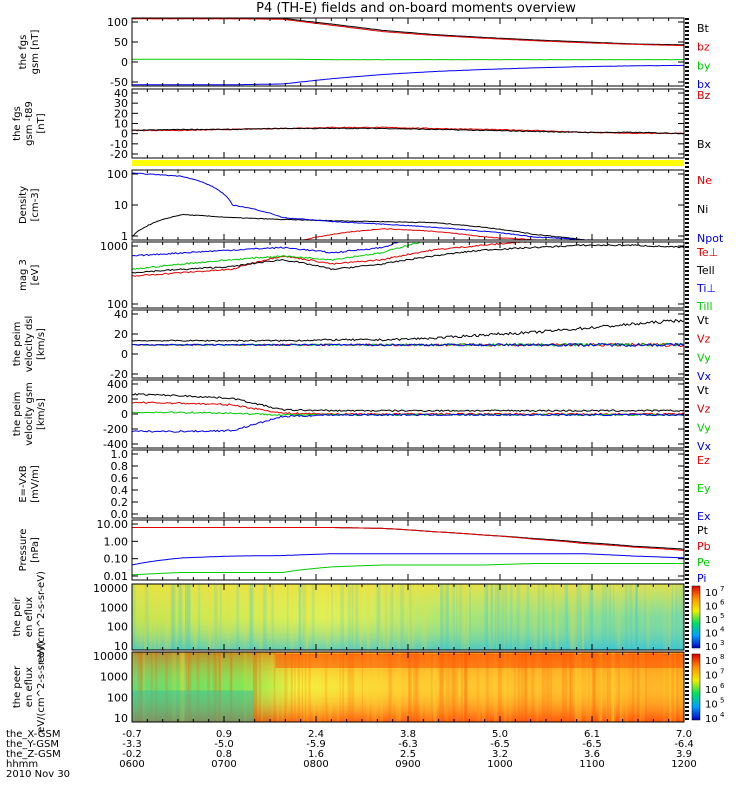 This screenshot has width=750, height=800. Describe the element at coordinates (704, 95) in the screenshot. I see `legend-entry: Bz` at that location.